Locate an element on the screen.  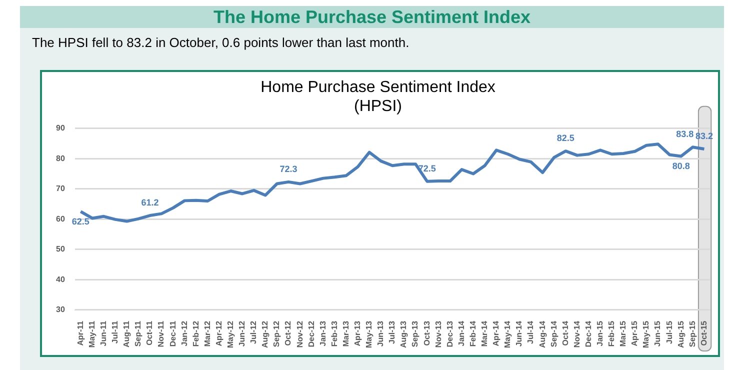
x-tick-label: Feb-15 is located at coordinates (611, 333).